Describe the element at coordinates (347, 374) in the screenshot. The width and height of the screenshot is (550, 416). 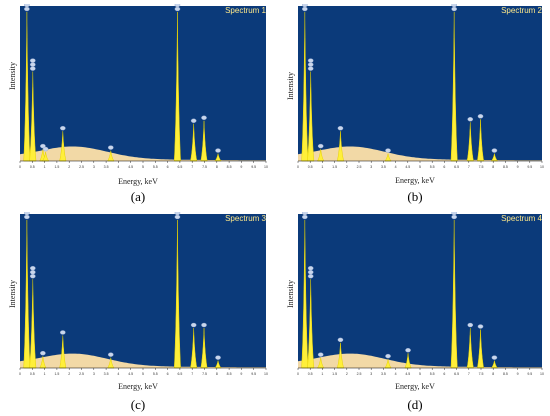
I see `x-tick-label: 2` at that location.